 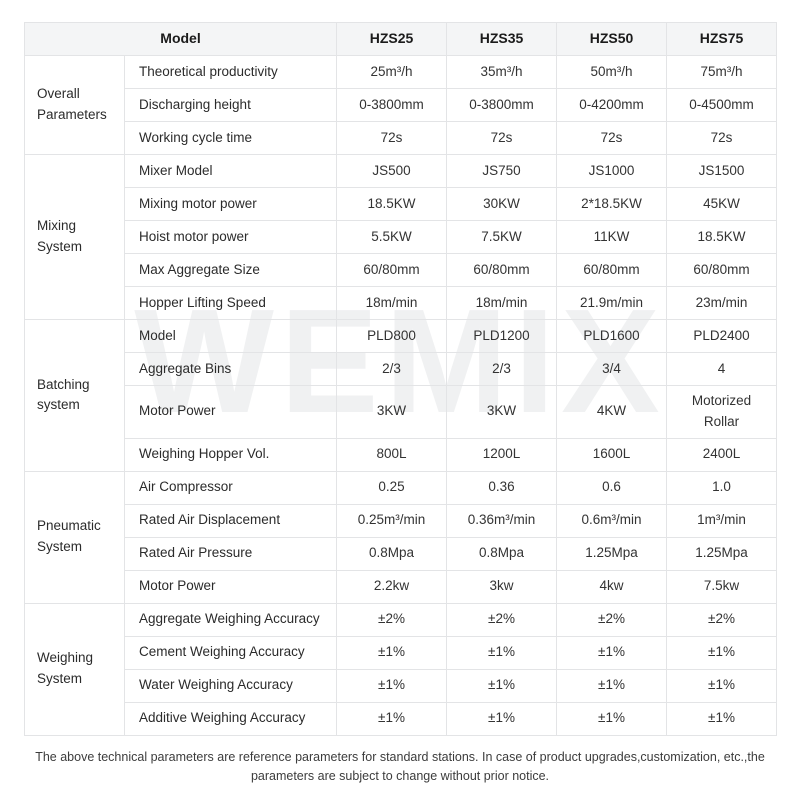 I want to click on column-header-hzs35: HZS35, so click(x=502, y=39).